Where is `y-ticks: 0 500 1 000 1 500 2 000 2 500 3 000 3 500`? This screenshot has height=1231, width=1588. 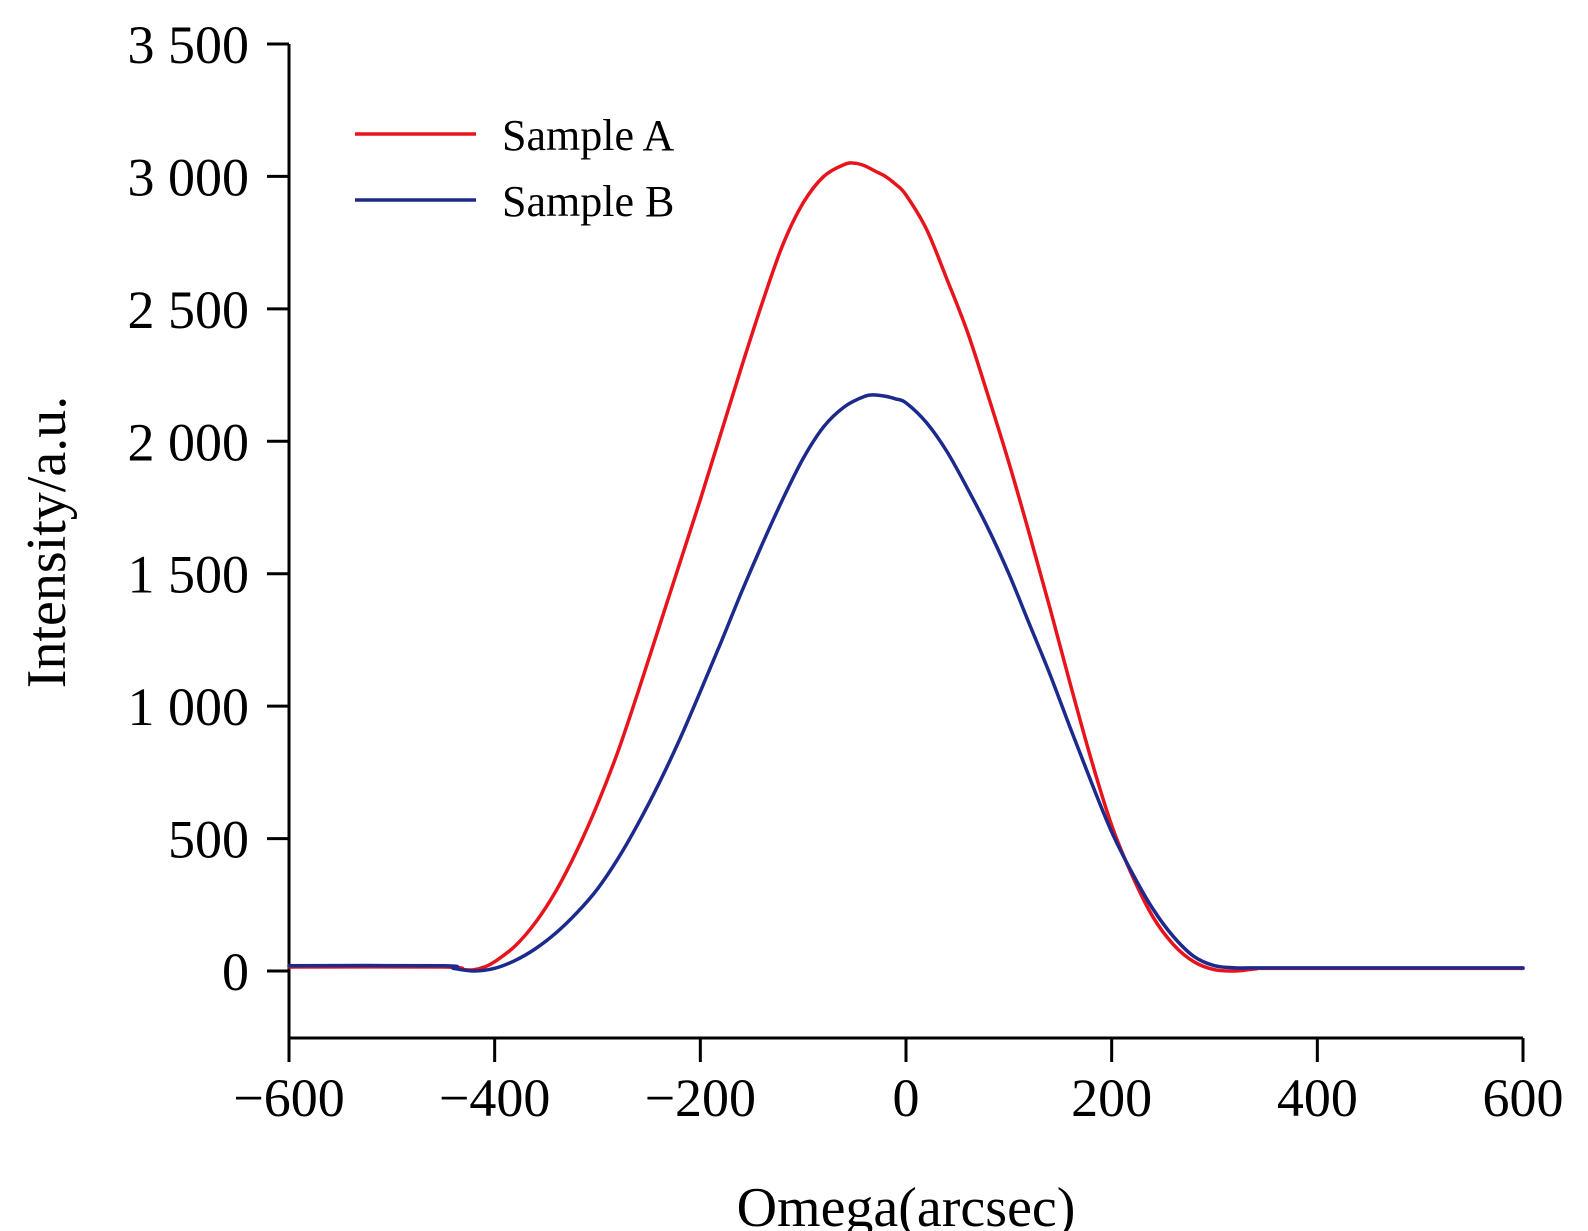 y-ticks: 0 500 1 000 1 500 2 000 2 500 3 000 3 500 is located at coordinates (208, 508).